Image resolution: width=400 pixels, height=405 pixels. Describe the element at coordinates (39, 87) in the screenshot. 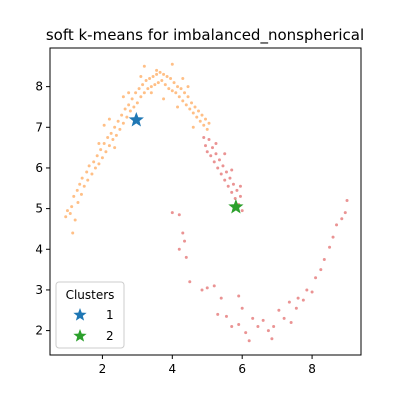

I see `y-tick-label: 8` at that location.